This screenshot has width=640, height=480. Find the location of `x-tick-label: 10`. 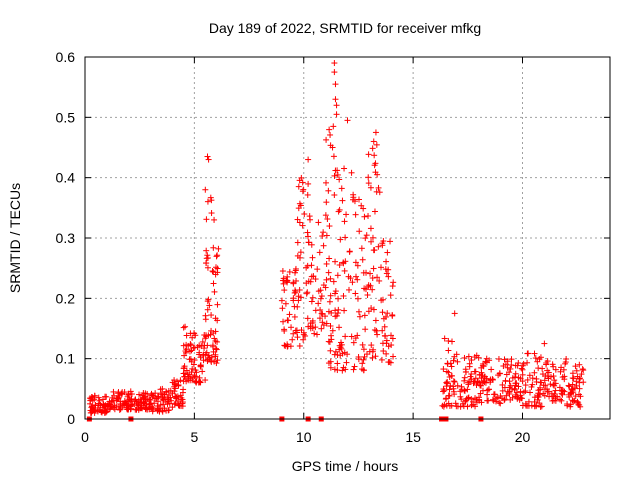

x-tick-label: 10 is located at coordinates (304, 437).